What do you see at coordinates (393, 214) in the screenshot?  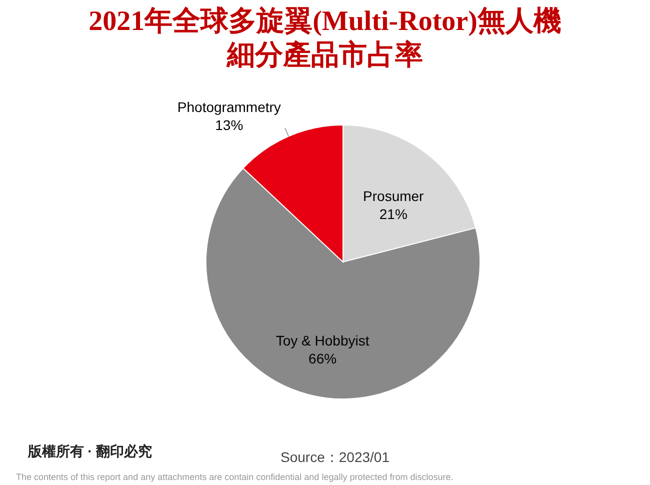 I see `data-label: 21%` at bounding box center [393, 214].